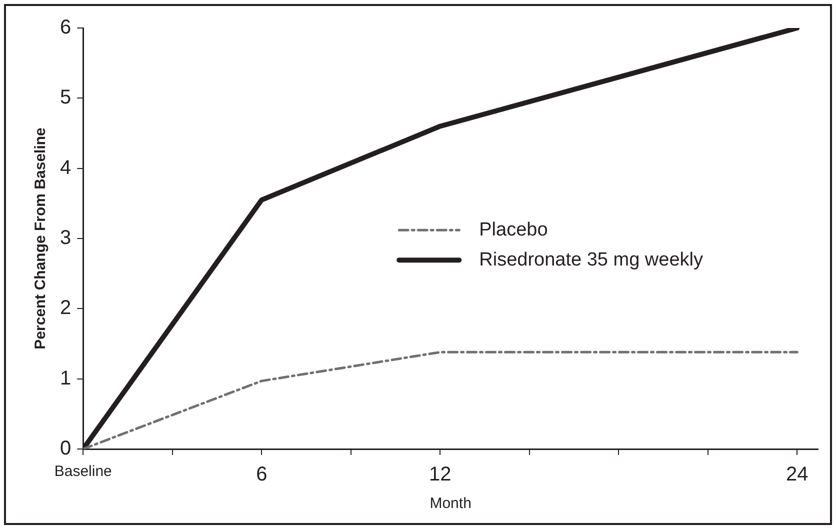  Describe the element at coordinates (66, 97) in the screenshot. I see `y-tick-label: 5` at that location.